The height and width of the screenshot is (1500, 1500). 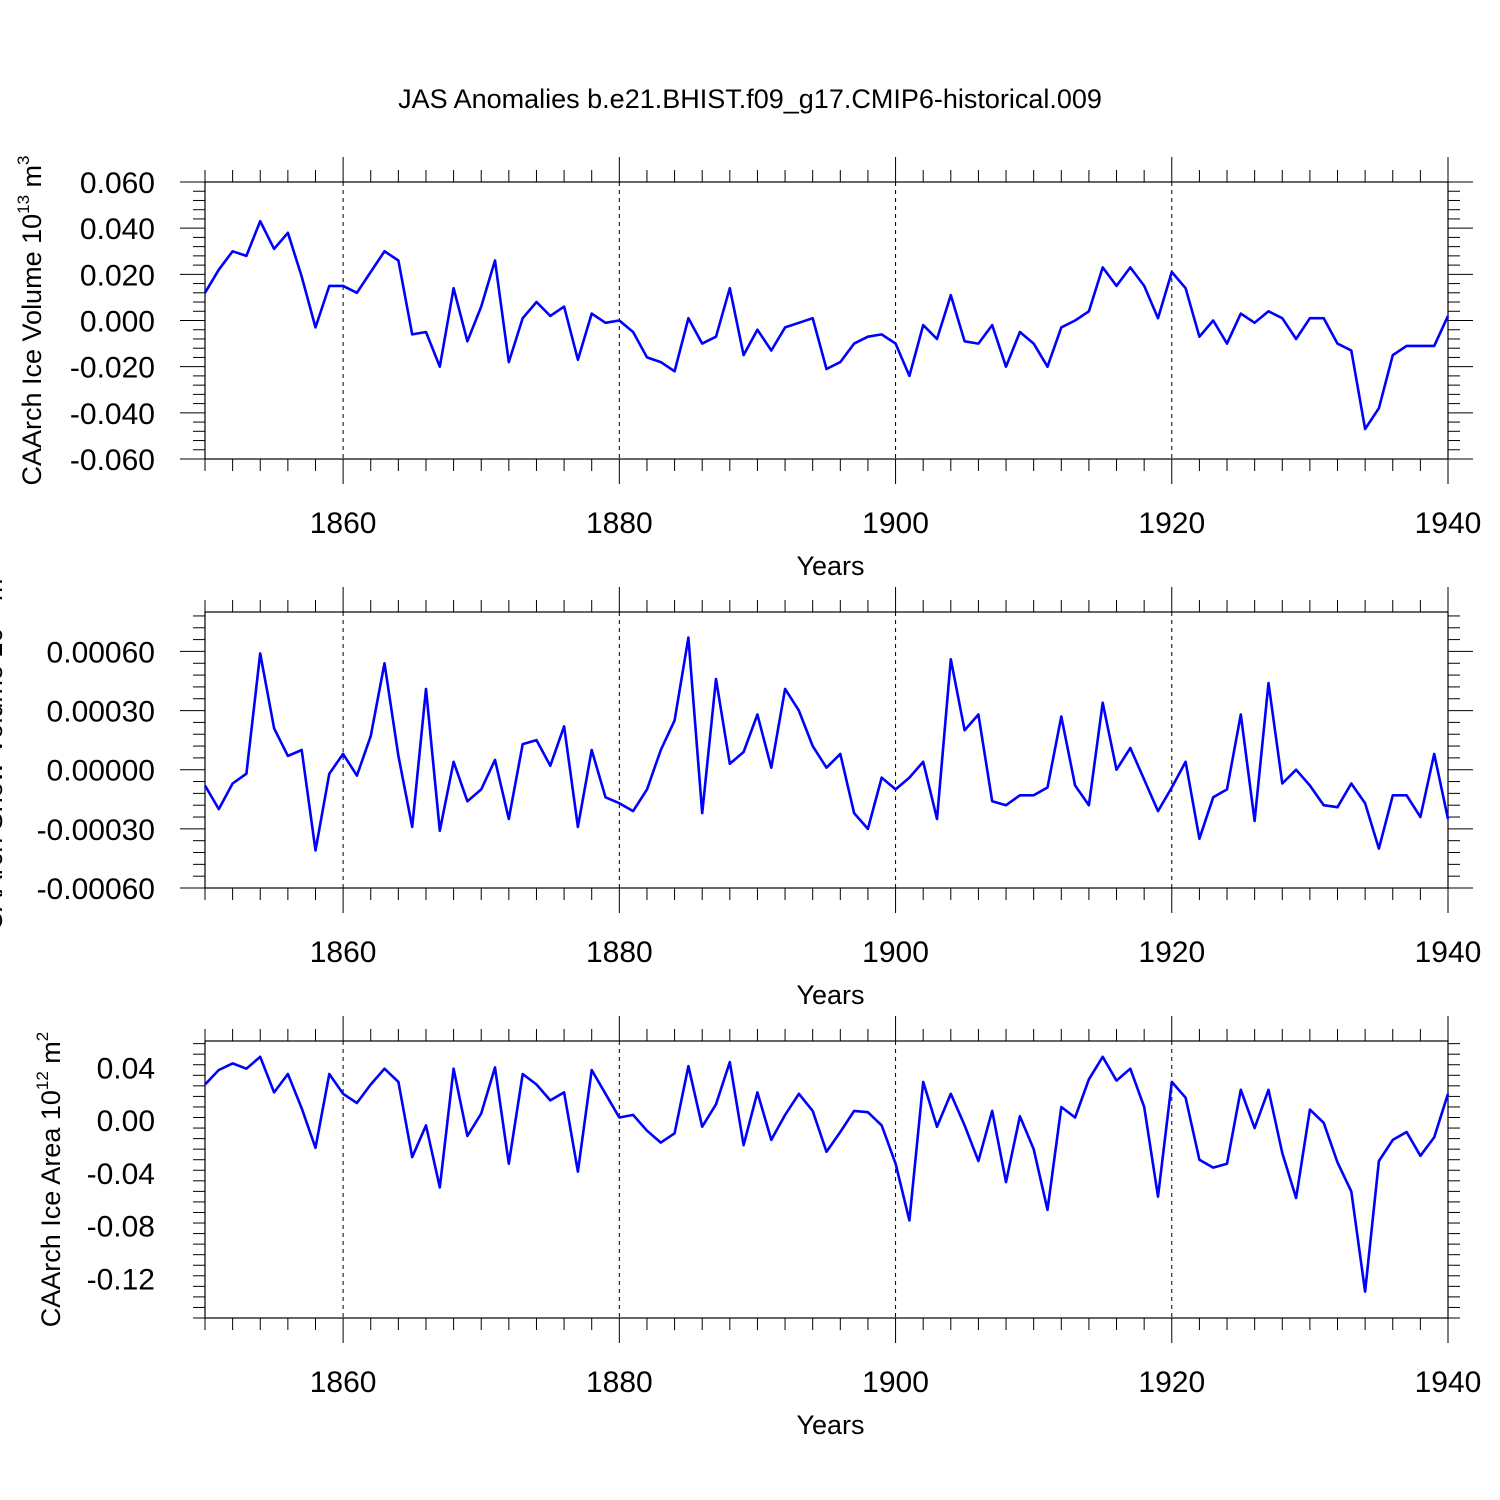 I want to click on y-tick-label: -0.08, so click(x=121, y=1227).